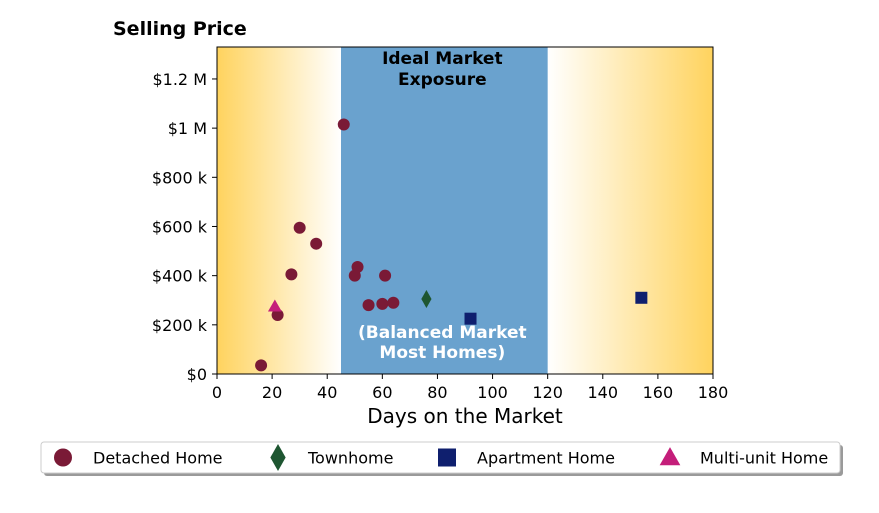  I want to click on left-gradient-band, so click(279, 210).